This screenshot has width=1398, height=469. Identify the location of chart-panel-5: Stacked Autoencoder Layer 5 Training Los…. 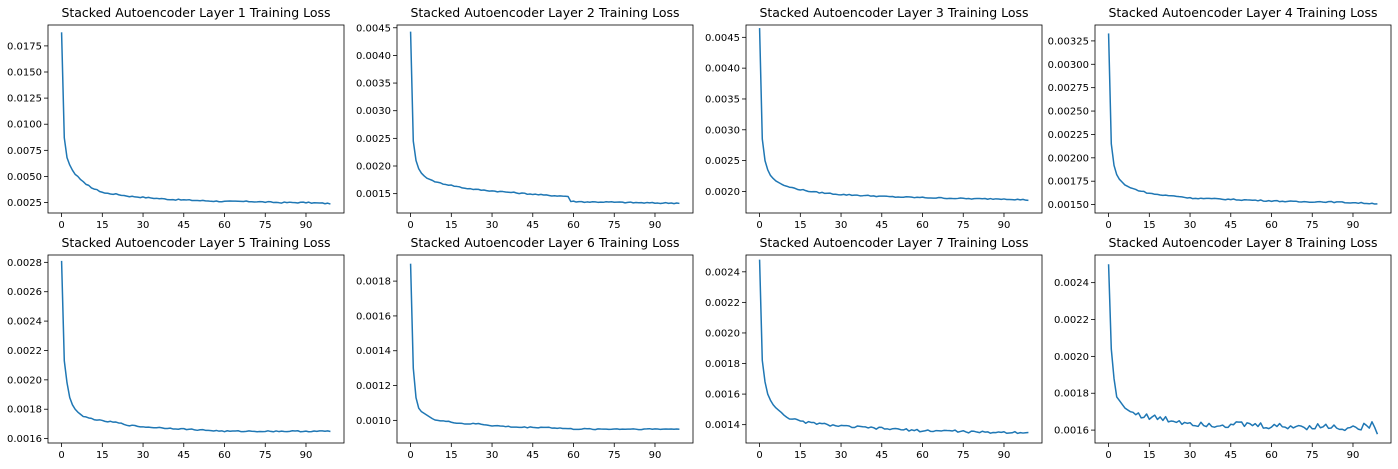
(176, 348).